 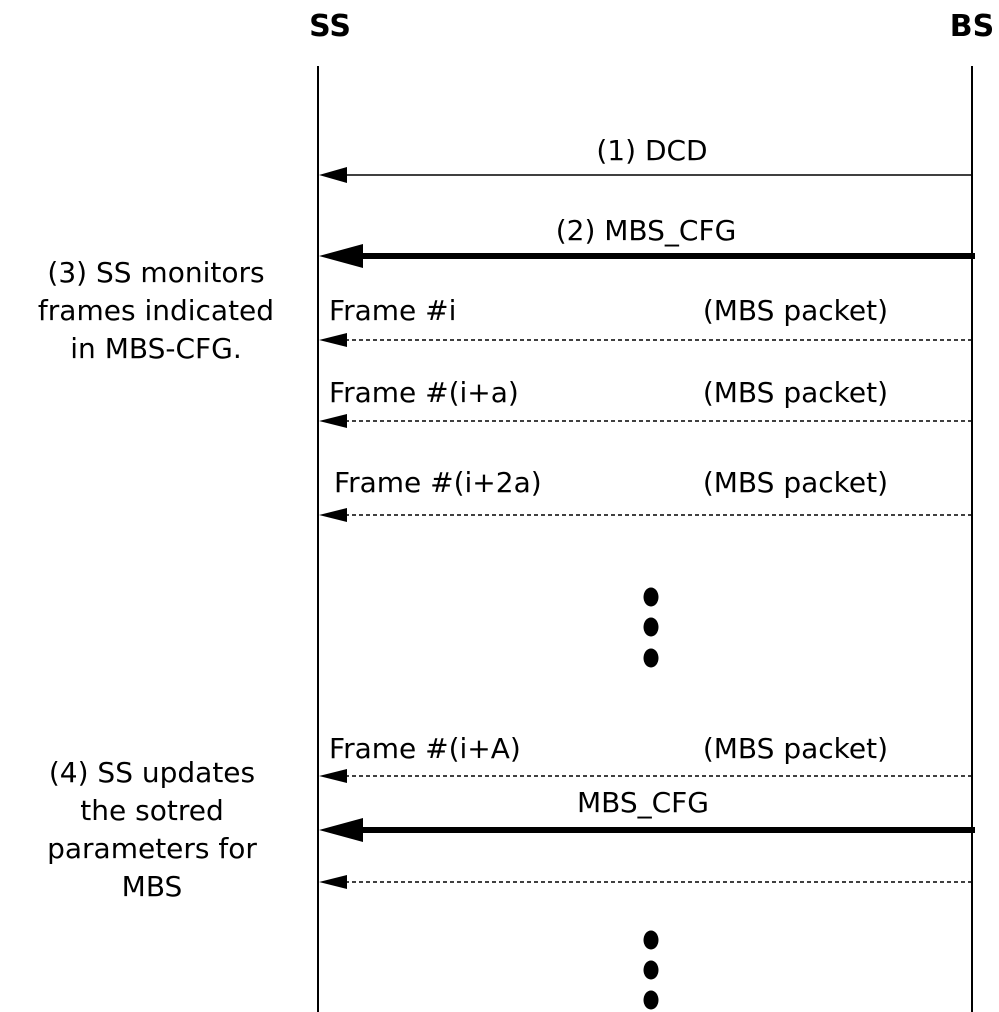 What do you see at coordinates (333, 175) in the screenshot?
I see `message-dcd-arrowhead` at bounding box center [333, 175].